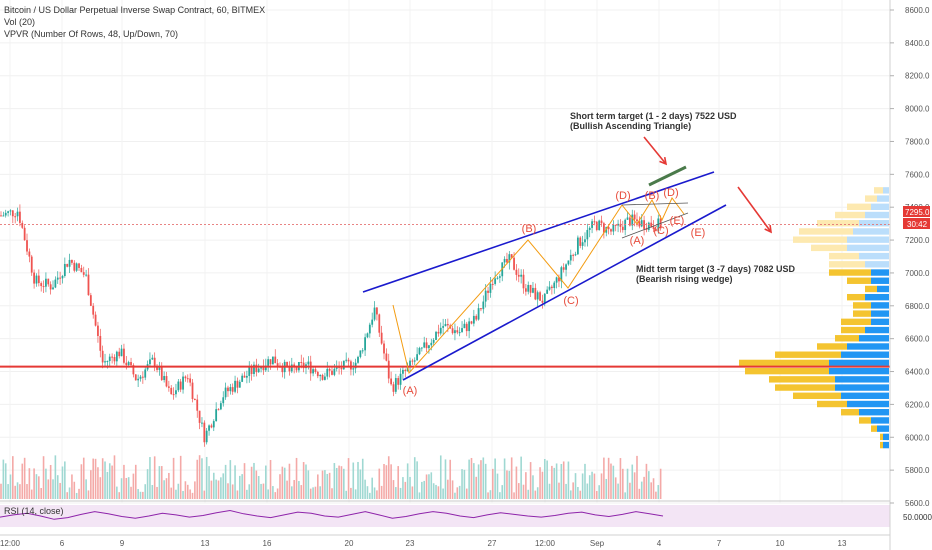 The image size is (932, 550). I want to click on wave-label: (A), so click(410, 391).